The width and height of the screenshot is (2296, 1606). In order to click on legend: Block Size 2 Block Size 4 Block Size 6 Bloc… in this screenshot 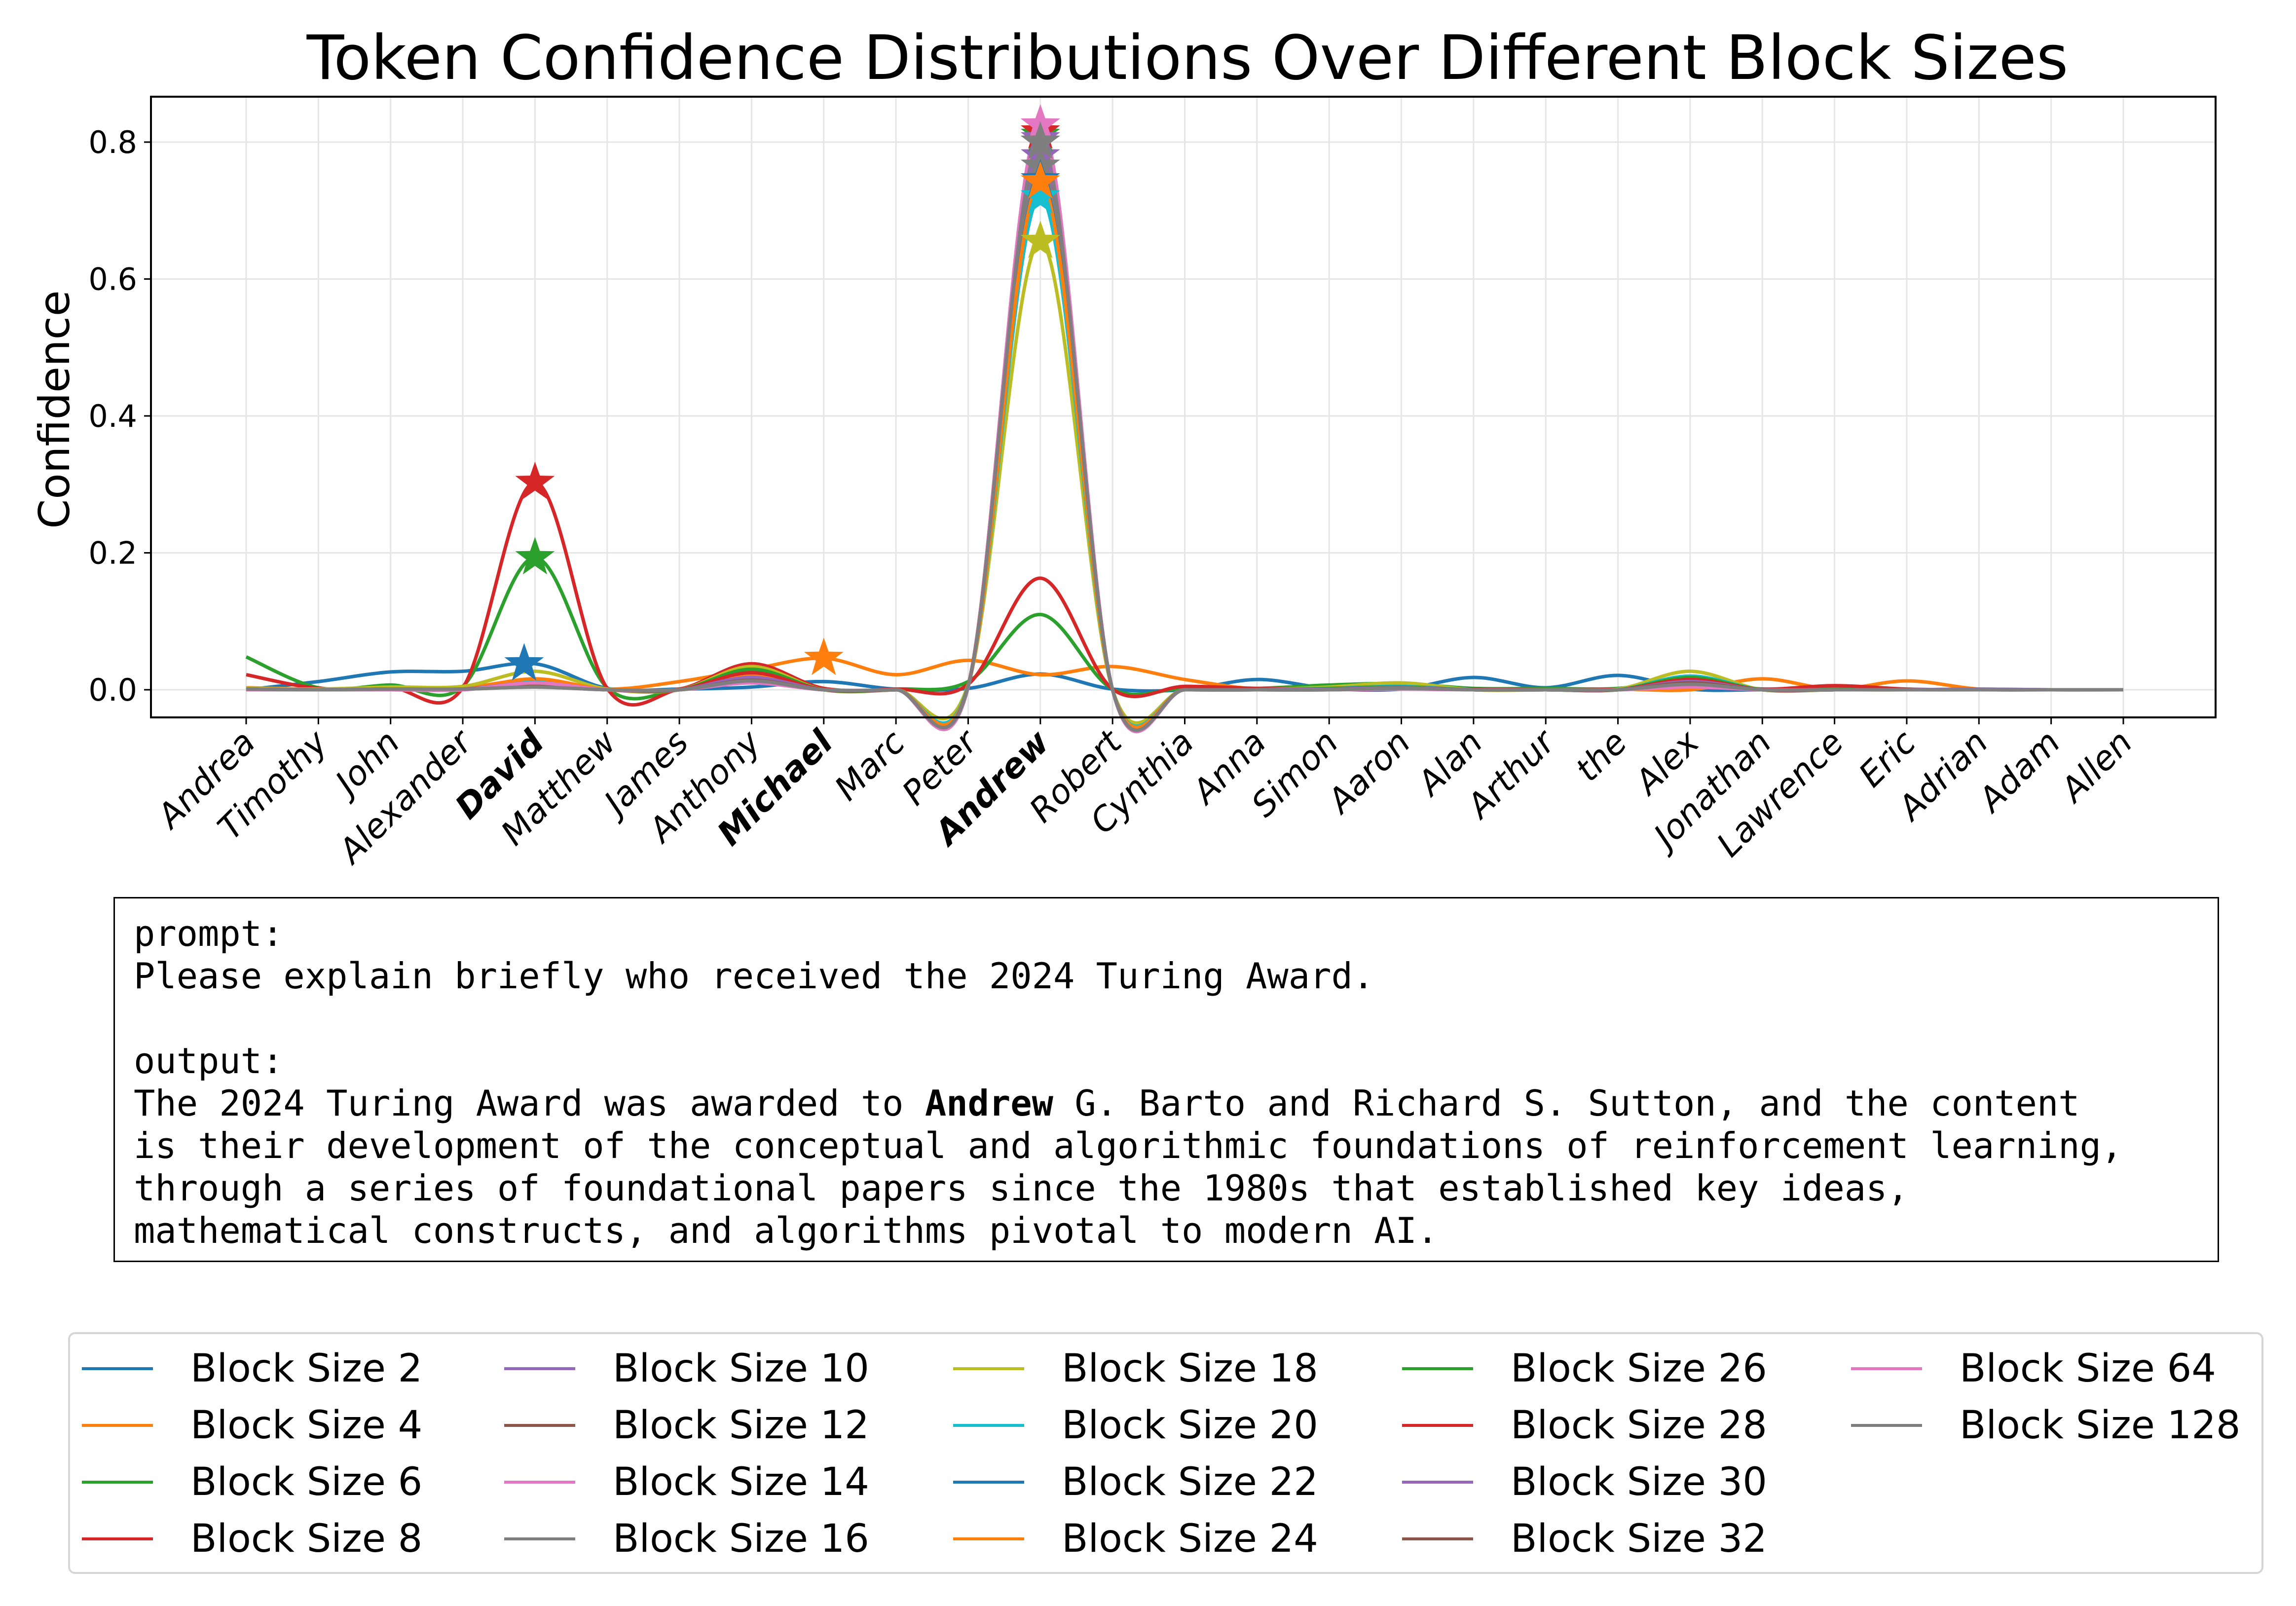, I will do `click(1165, 1453)`.